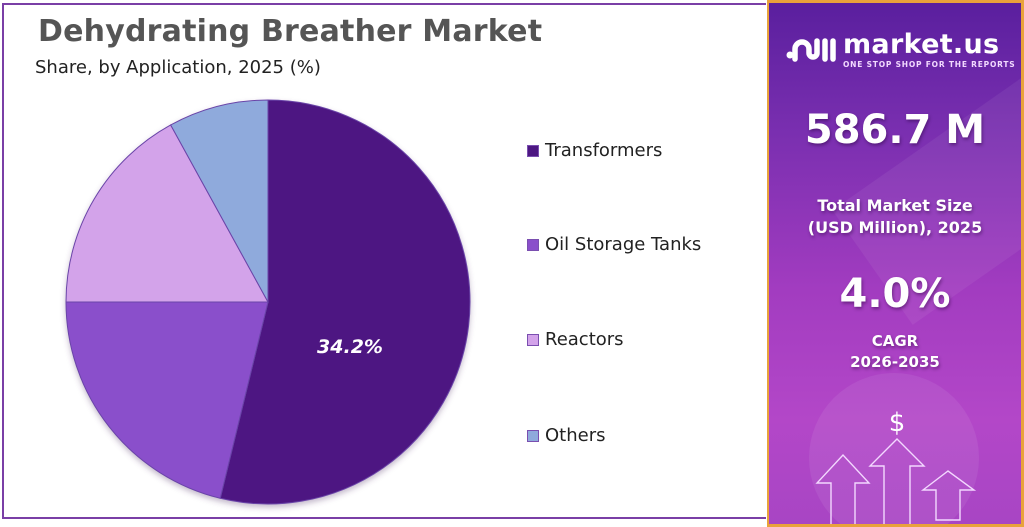  I want to click on legend-item-others: Others, so click(566, 435).